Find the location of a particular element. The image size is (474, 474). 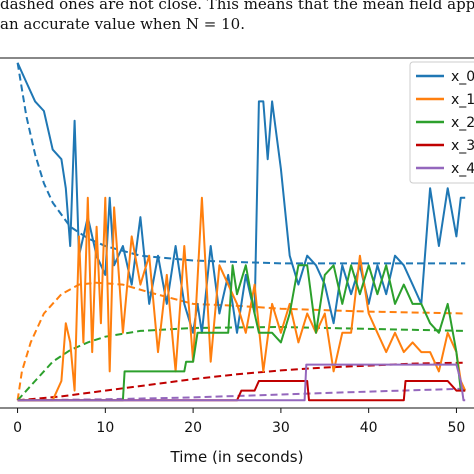

x-tick-label-10: 10 is located at coordinates (105, 428).